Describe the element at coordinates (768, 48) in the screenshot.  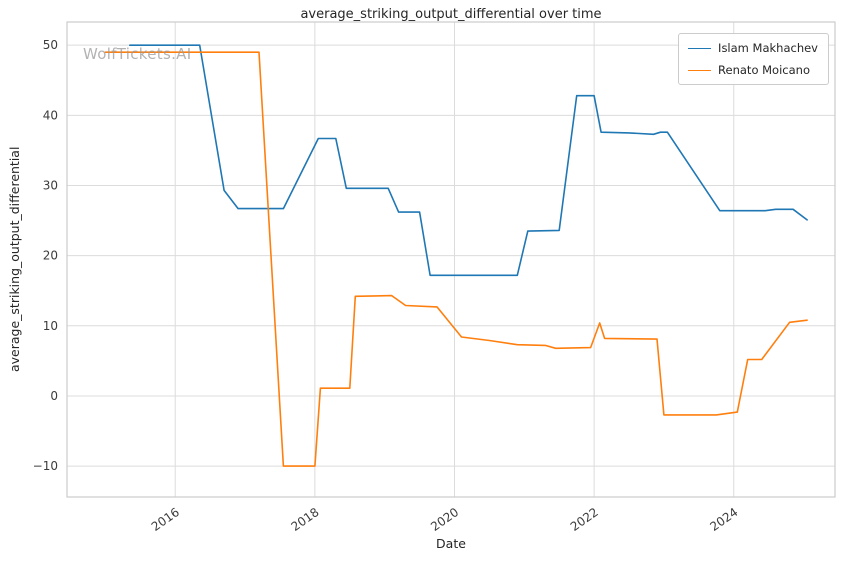
I see `legend-label: Islam Makhachev` at that location.